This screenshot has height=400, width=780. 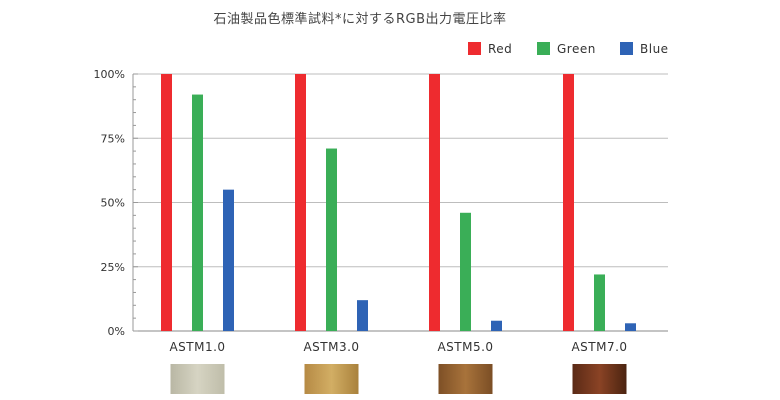 What do you see at coordinates (113, 267) in the screenshot?
I see `y-tick-label: 25%` at bounding box center [113, 267].